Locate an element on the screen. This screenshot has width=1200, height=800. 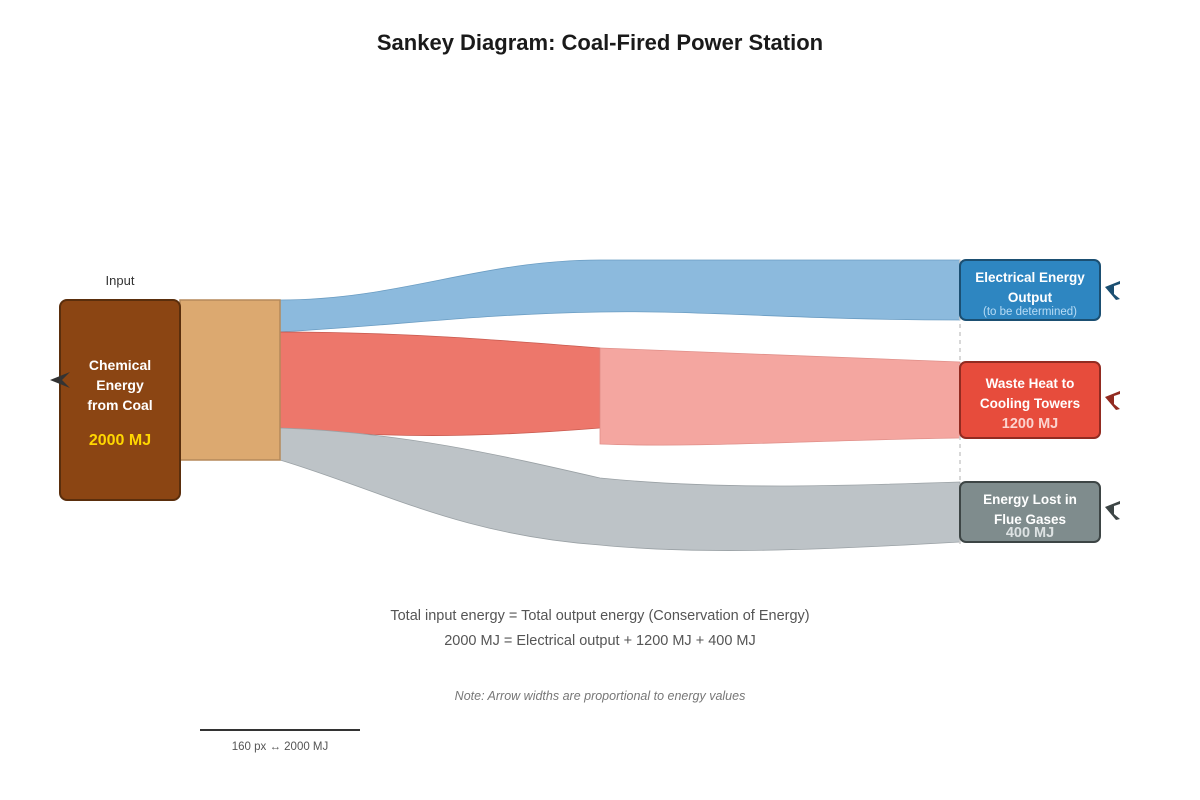
source-arrow-icon is located at coordinates (60, 380).